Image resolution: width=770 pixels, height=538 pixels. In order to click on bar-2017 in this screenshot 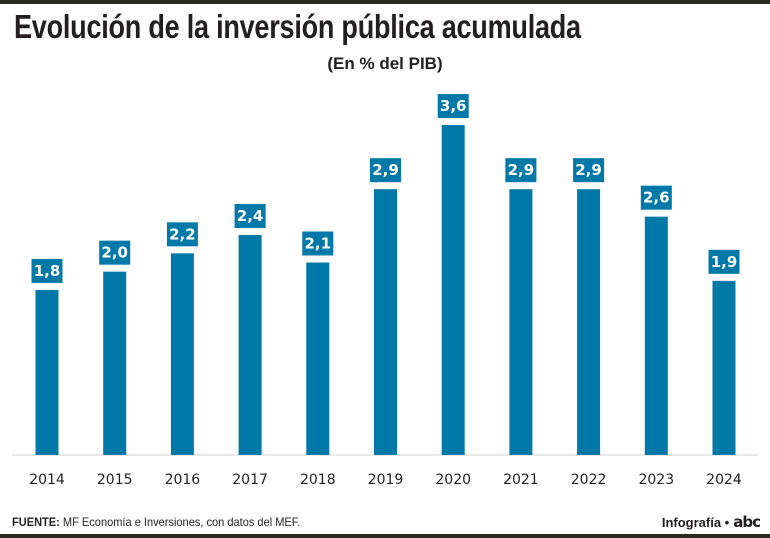, I will do `click(250, 345)`.